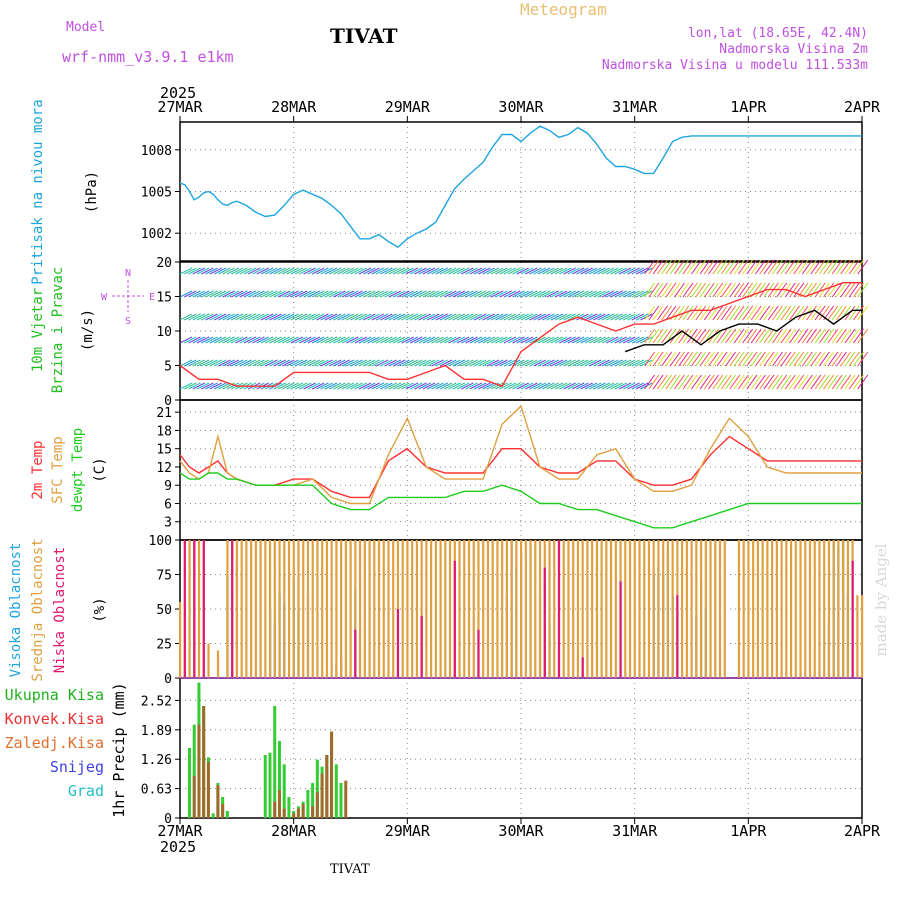 The height and width of the screenshot is (900, 900). Describe the element at coordinates (164, 468) in the screenshot. I see `y-tick-label: 12` at that location.